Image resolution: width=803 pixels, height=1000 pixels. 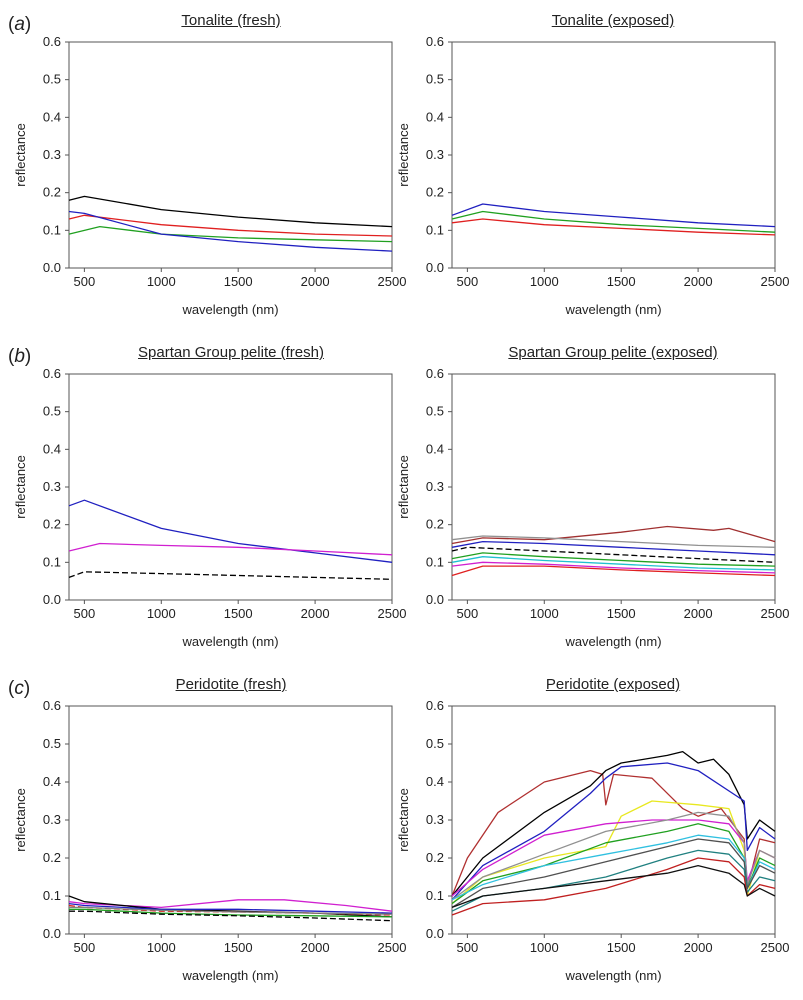 I want to click on series-line-dark-gray, so click(x=613, y=873).